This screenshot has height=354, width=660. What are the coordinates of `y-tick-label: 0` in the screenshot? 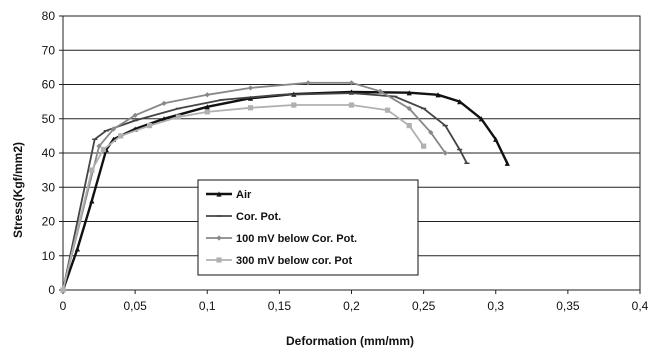 It's located at (51, 290).